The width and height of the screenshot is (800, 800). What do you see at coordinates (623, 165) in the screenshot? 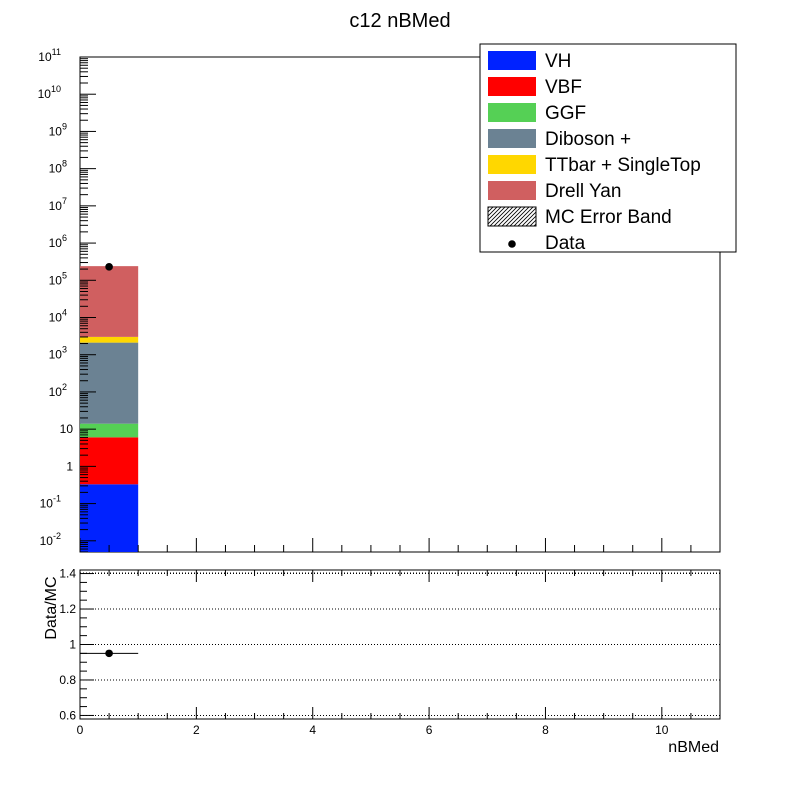
I see `legend-ttbar-singletop-label: TTbar + SingleTop` at bounding box center [623, 165].